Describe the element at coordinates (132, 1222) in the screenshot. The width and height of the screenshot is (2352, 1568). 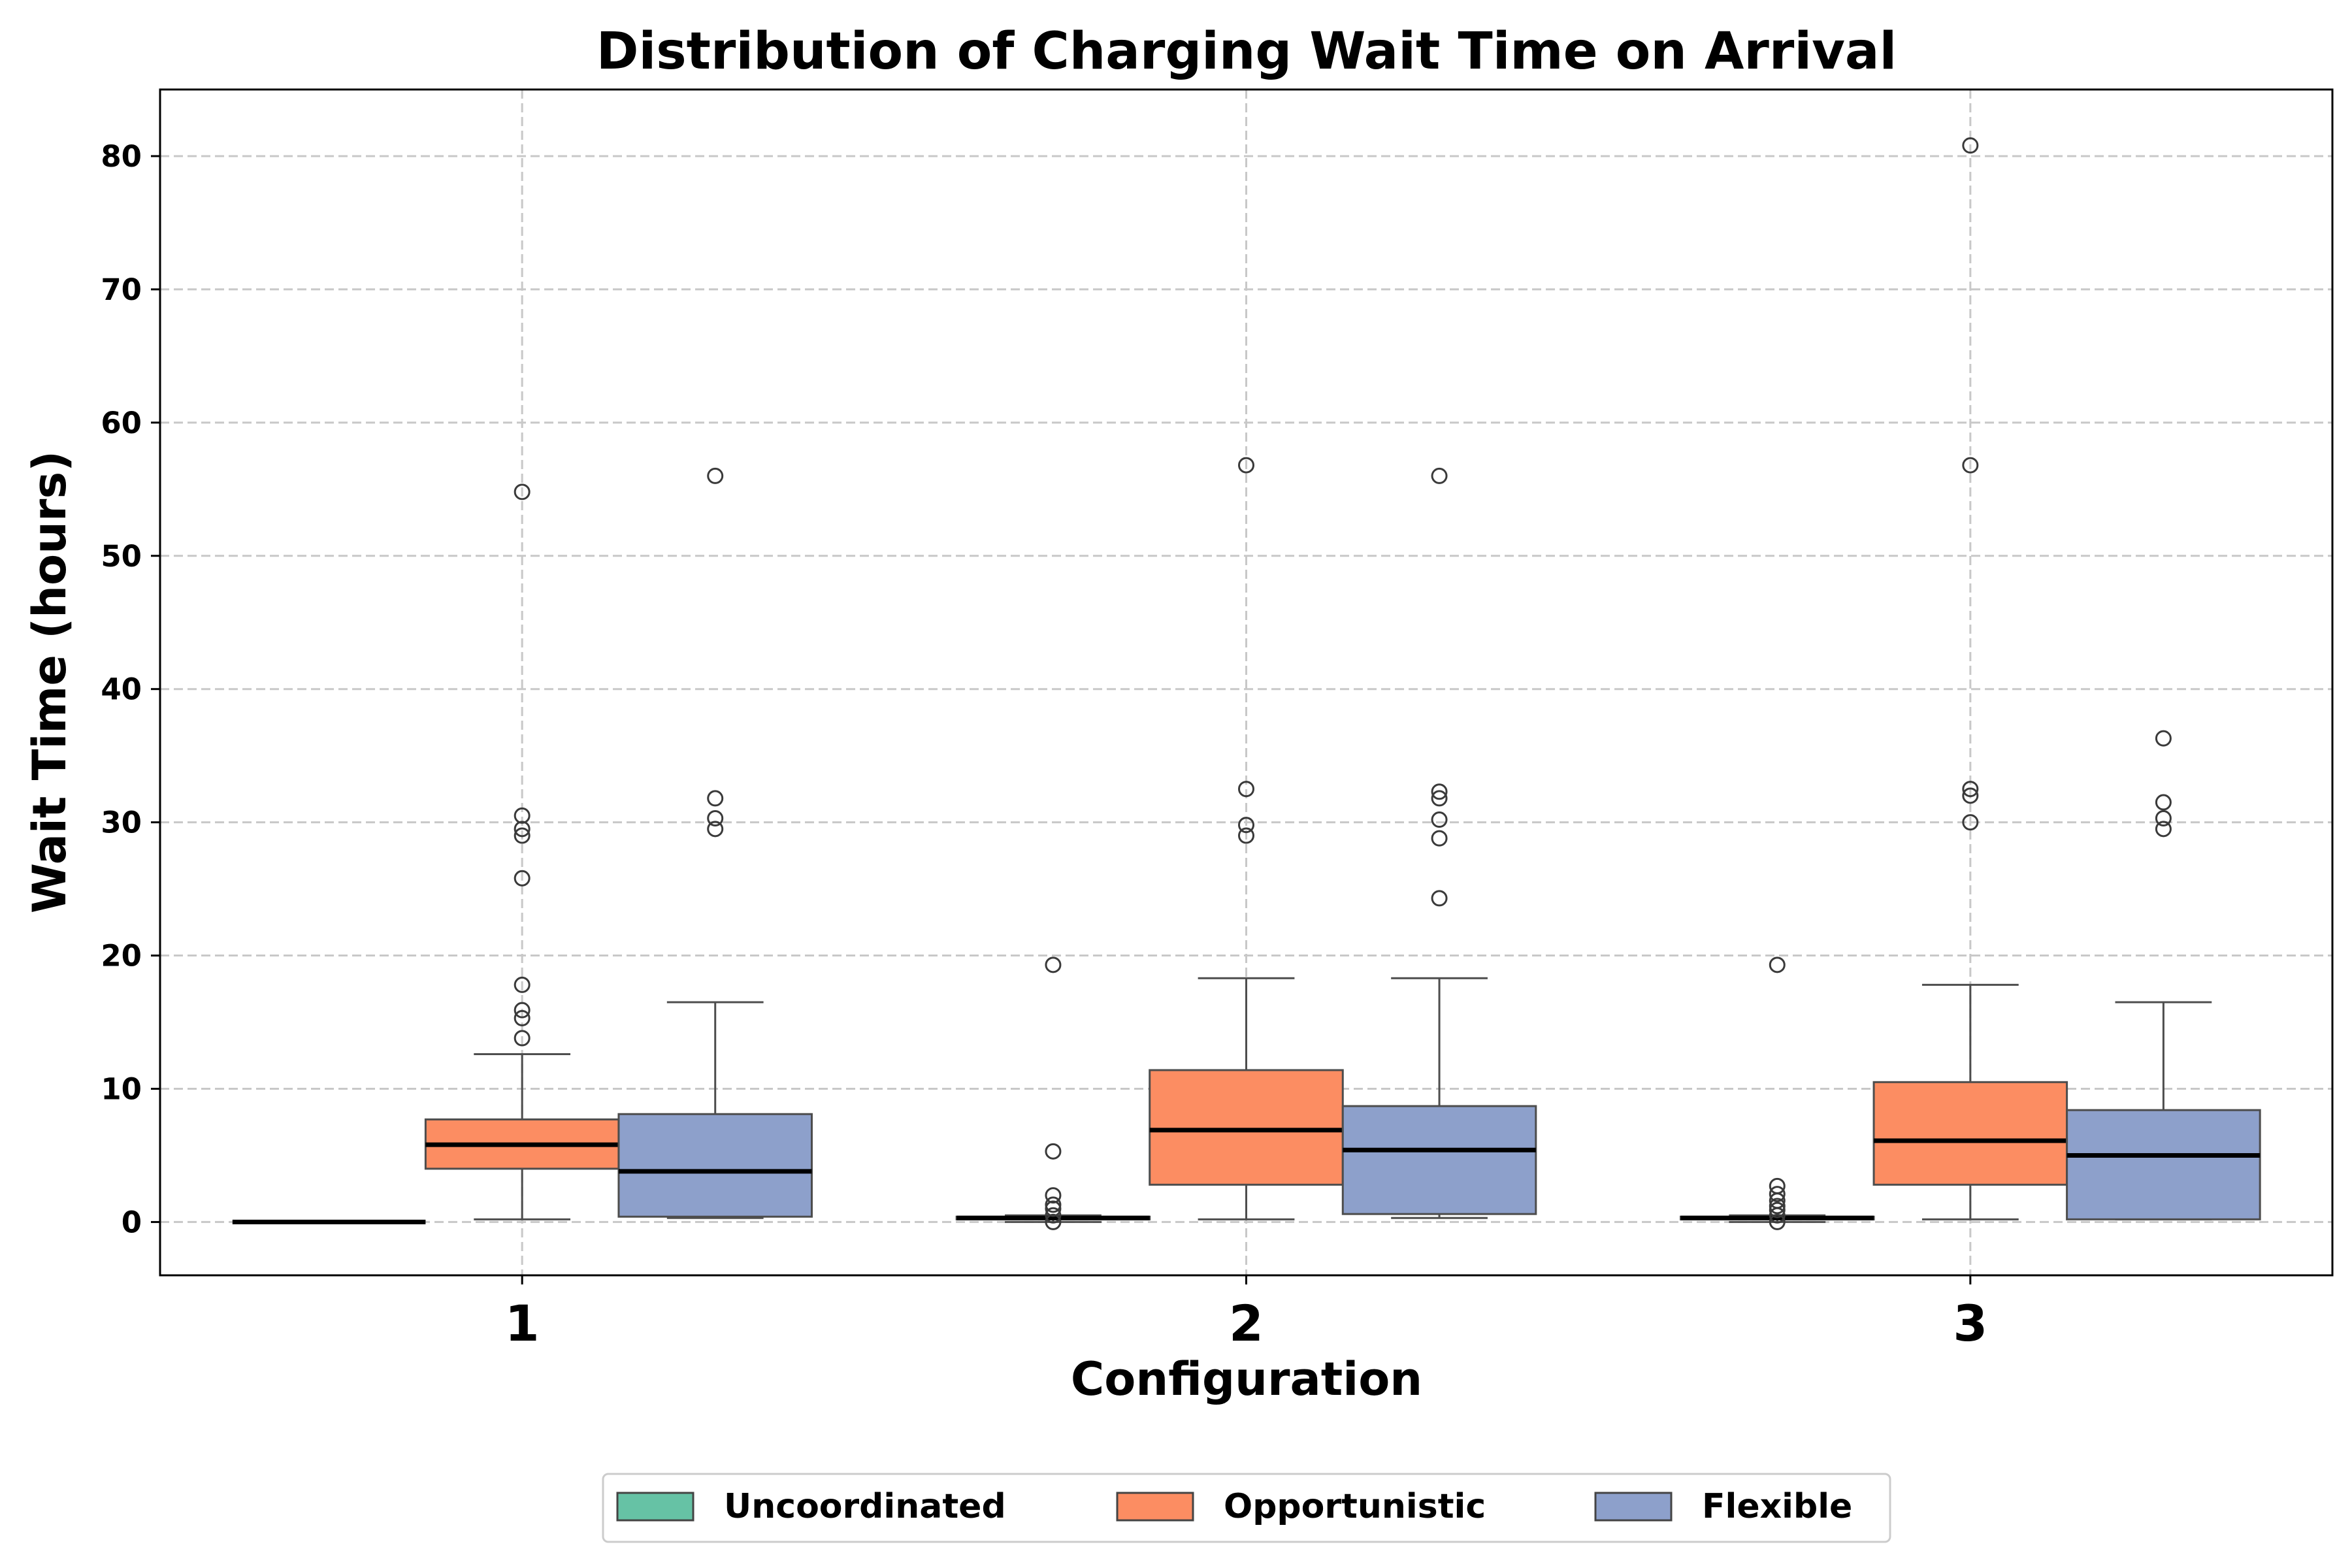
I see `y-tick-label: 0` at that location.